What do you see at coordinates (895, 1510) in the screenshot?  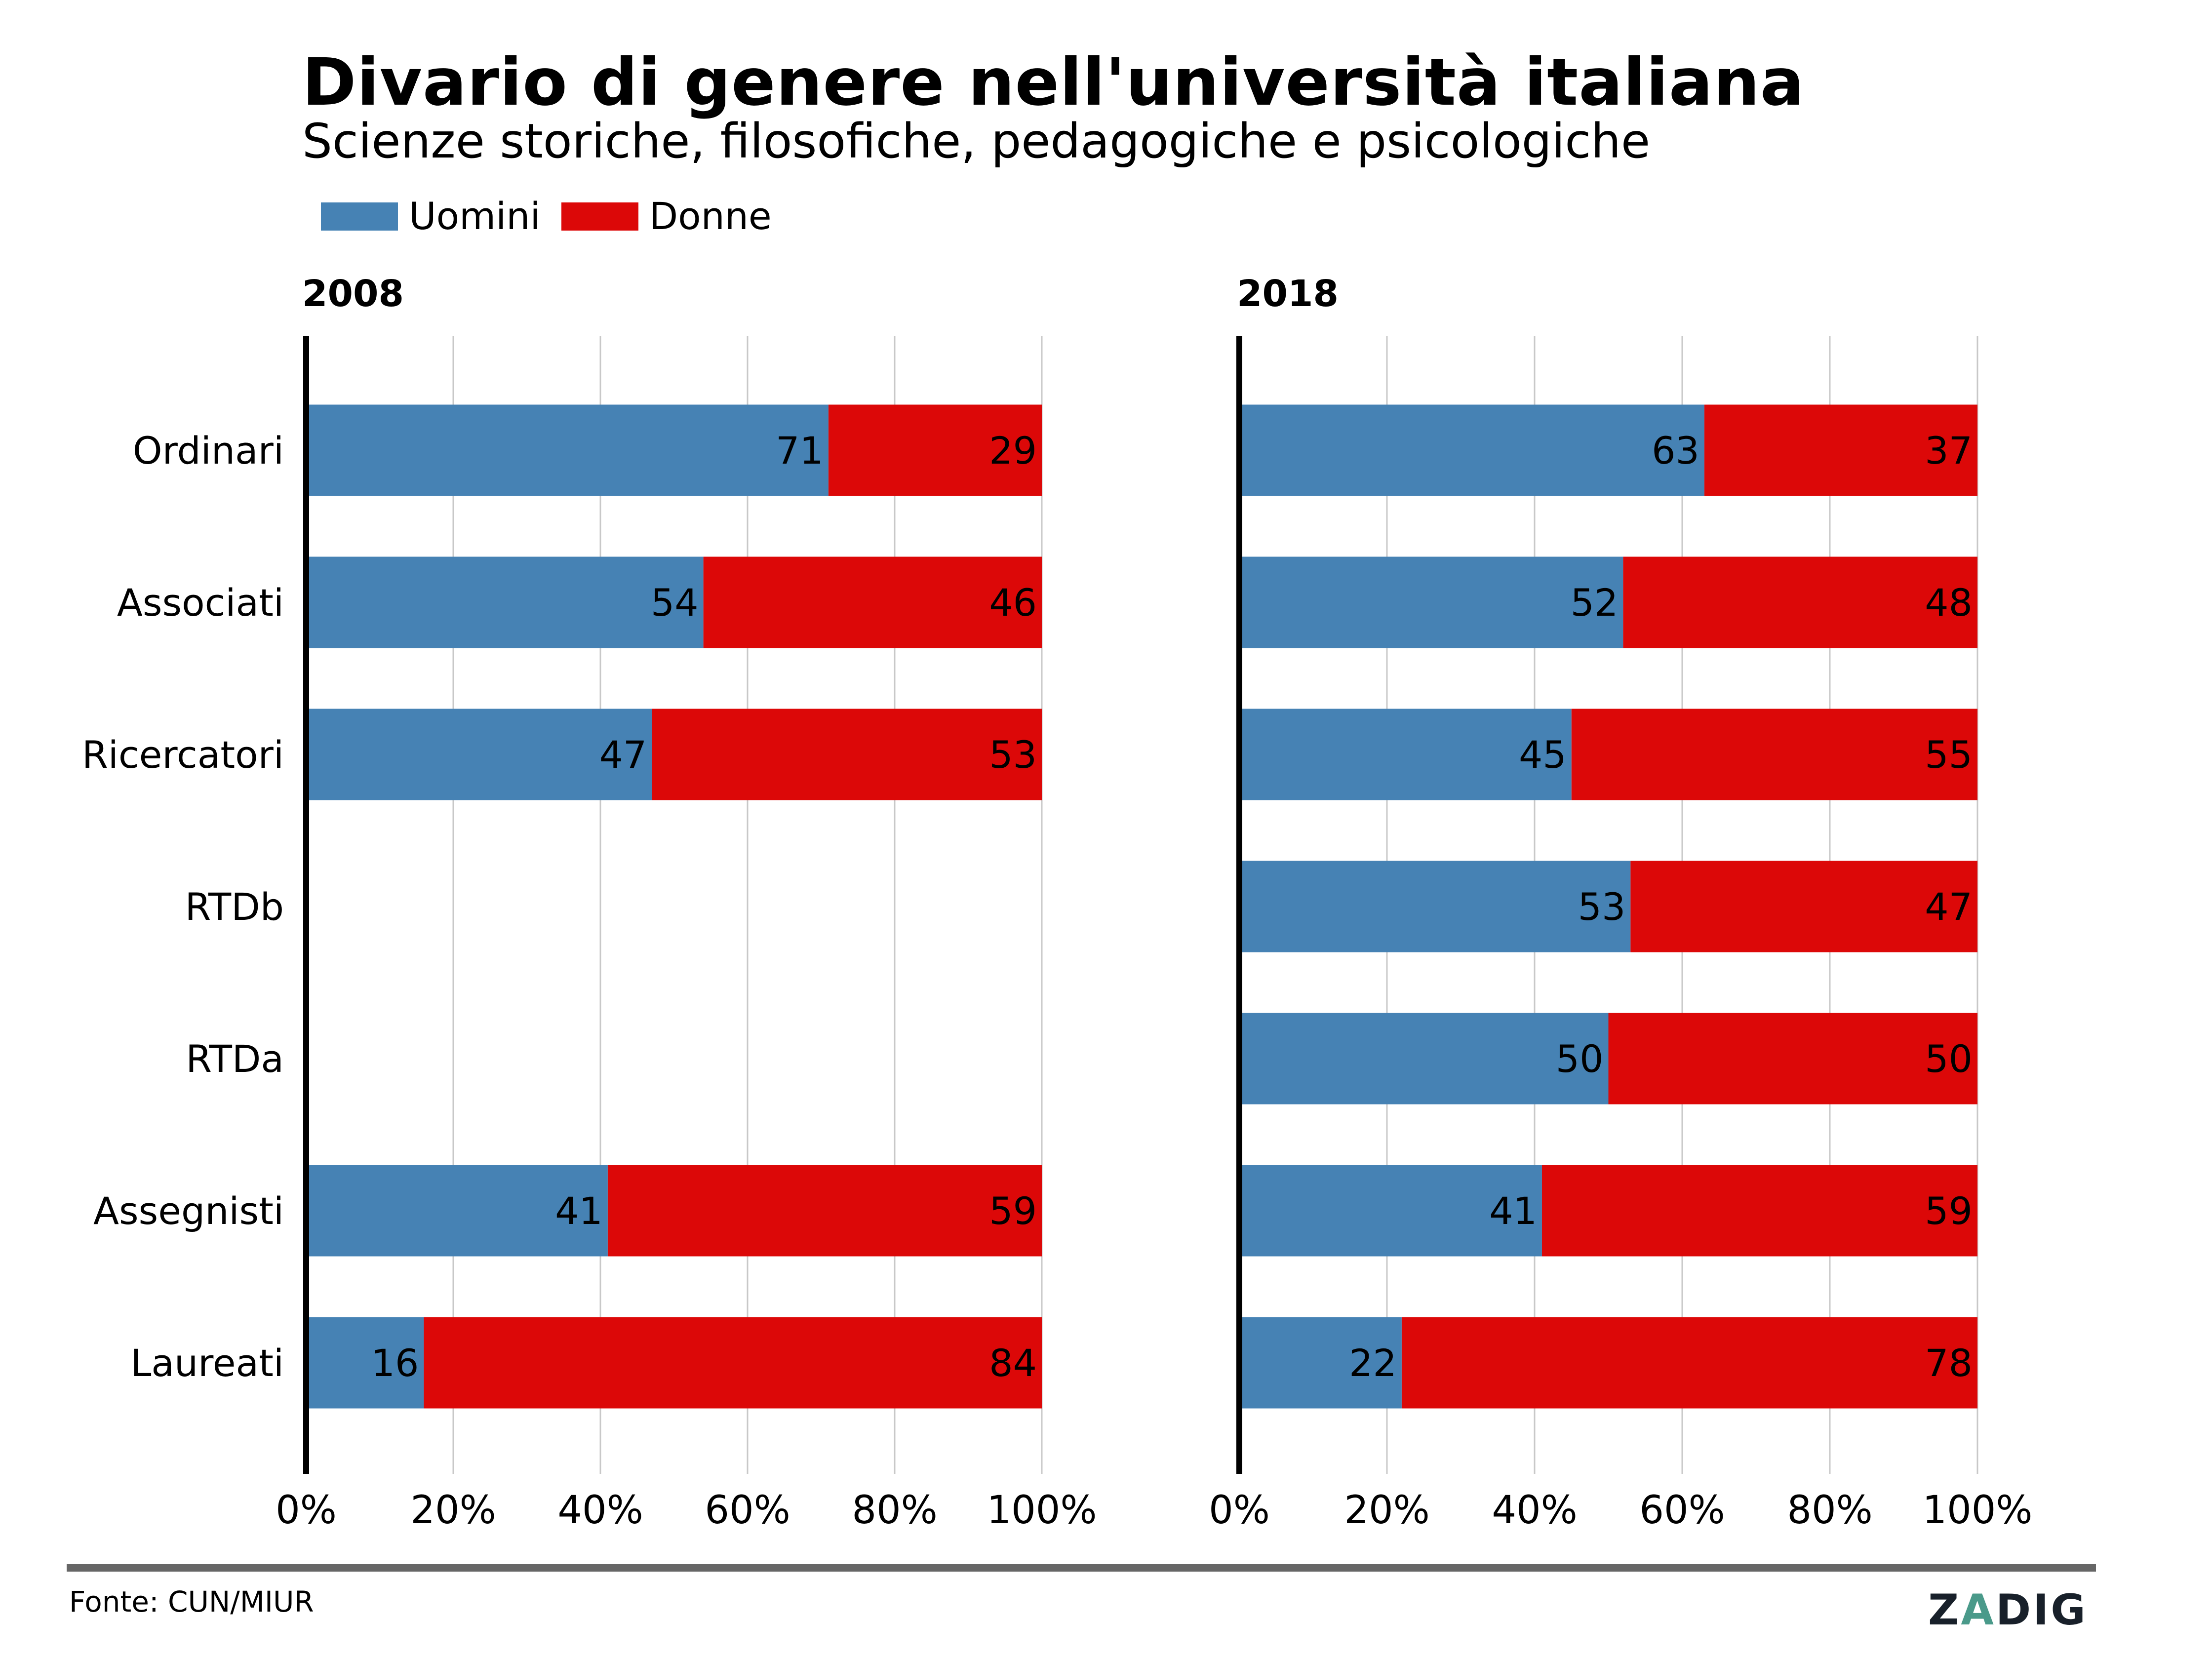 I see `panel-2008-x-tick-label: 80%` at bounding box center [895, 1510].